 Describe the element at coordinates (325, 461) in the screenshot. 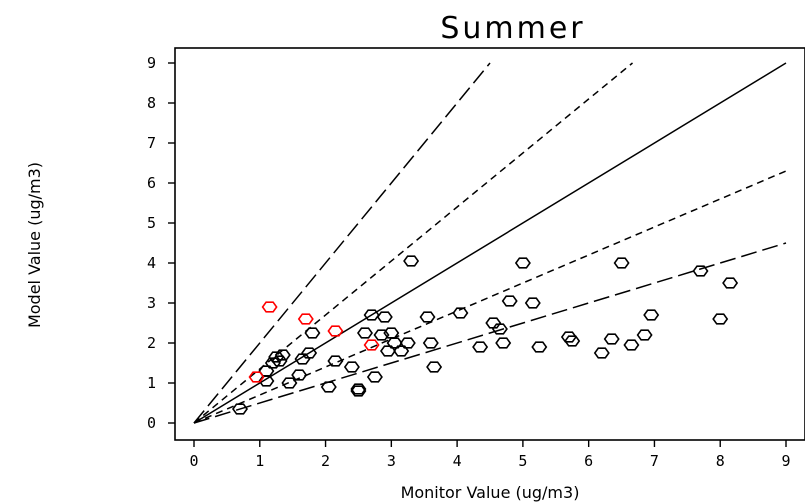

I see `x-tick-label-2: 2` at that location.